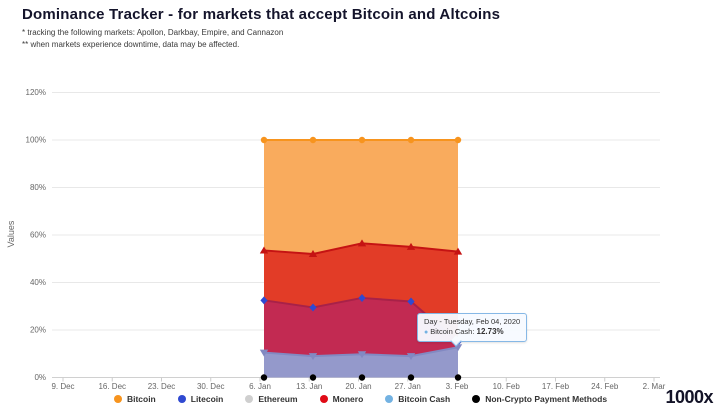 The height and width of the screenshot is (412, 721). Describe the element at coordinates (38, 282) in the screenshot. I see `y-tick-label: 40%` at that location.